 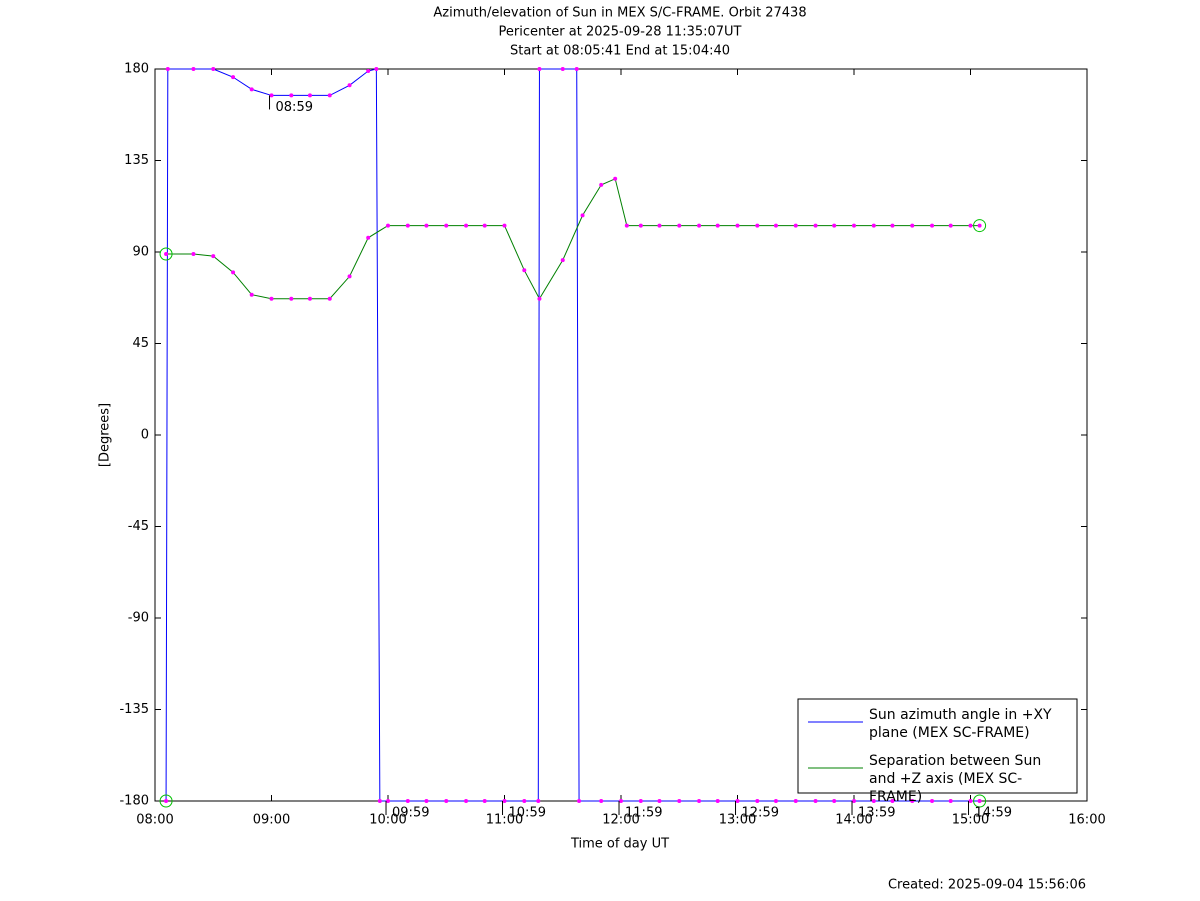 What do you see at coordinates (620, 51) in the screenshot?
I see `chart-subtitle: Start at 08:05:41 End at 15:04:40` at bounding box center [620, 51].